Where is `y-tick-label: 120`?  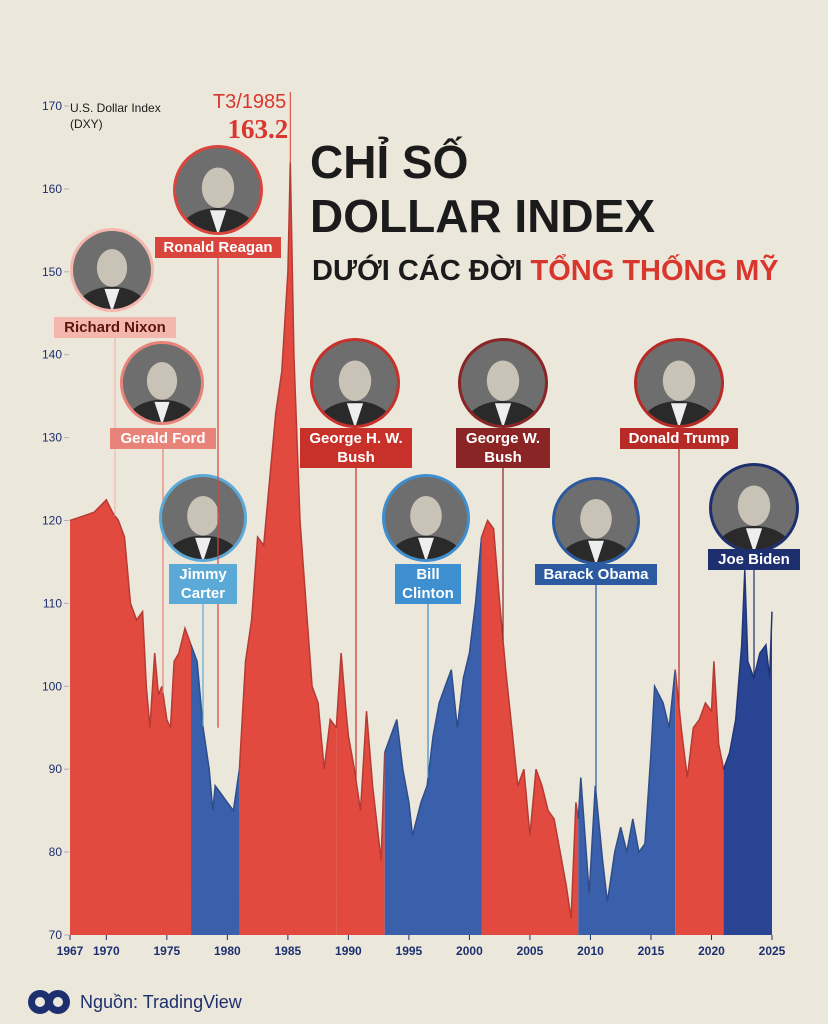 y-tick-label: 120 is located at coordinates (52, 521).